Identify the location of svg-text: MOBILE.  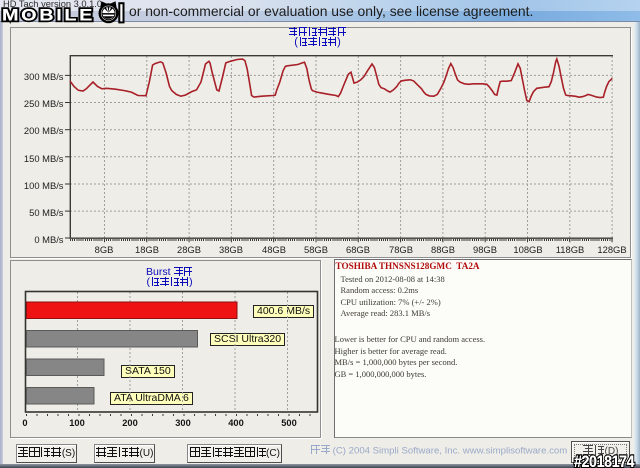
(48, 16).